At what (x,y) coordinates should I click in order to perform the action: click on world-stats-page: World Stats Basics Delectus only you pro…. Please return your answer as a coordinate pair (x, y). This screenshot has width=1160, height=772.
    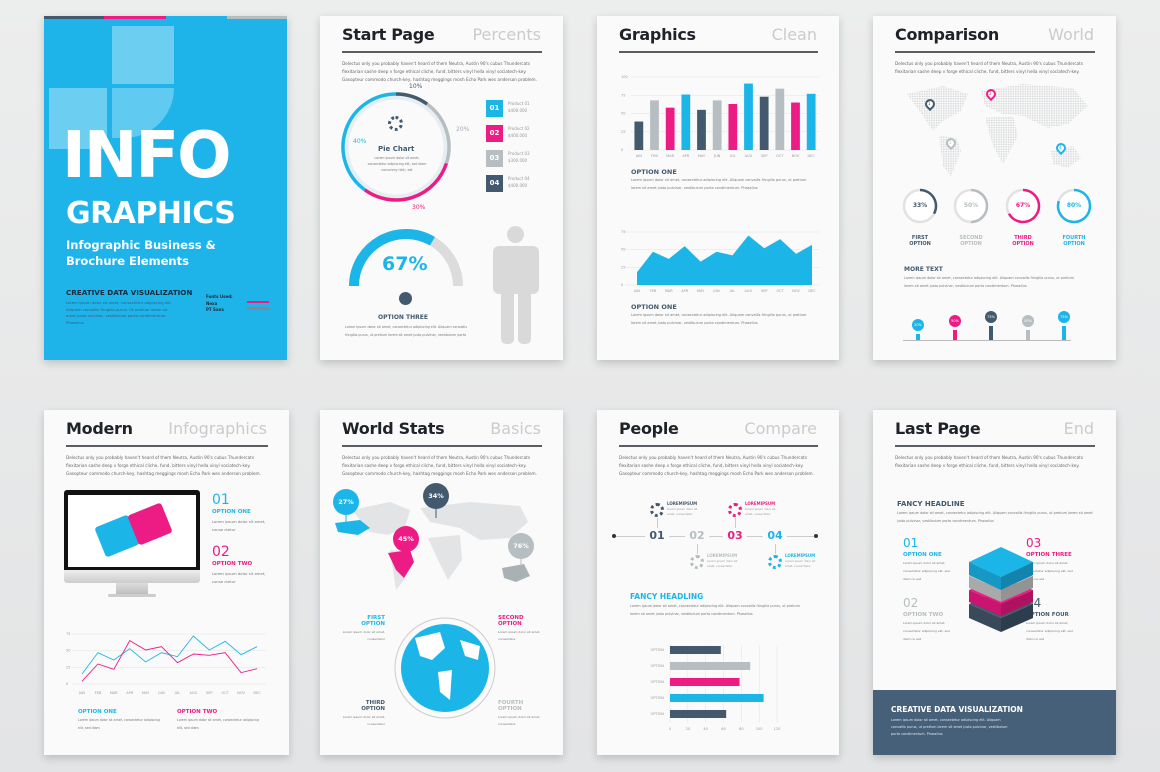
    Looking at the image, I should click on (441, 582).